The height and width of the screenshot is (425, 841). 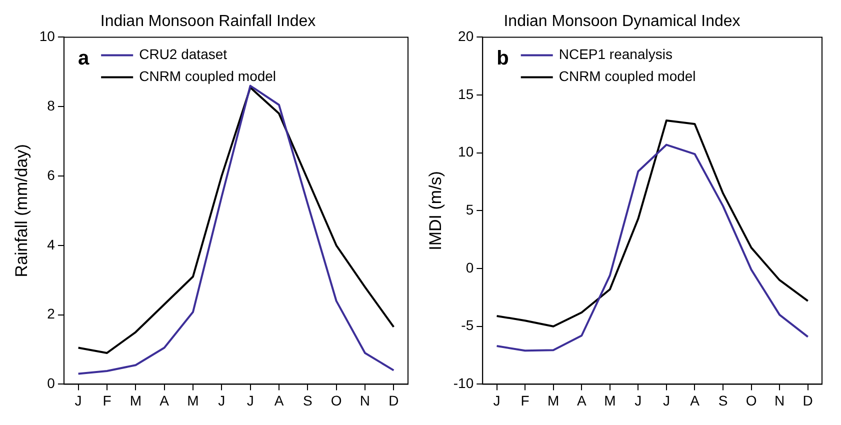 I want to click on y-tick-label: 20, so click(x=466, y=36).